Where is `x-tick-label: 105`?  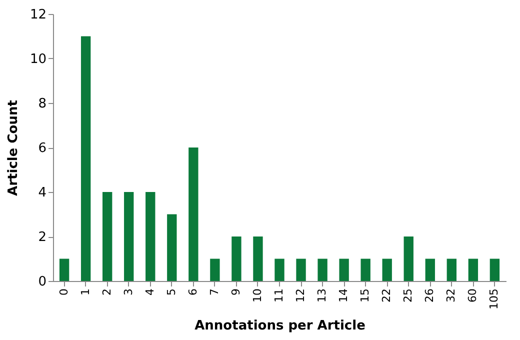
x-tick-label: 105 is located at coordinates (494, 299).